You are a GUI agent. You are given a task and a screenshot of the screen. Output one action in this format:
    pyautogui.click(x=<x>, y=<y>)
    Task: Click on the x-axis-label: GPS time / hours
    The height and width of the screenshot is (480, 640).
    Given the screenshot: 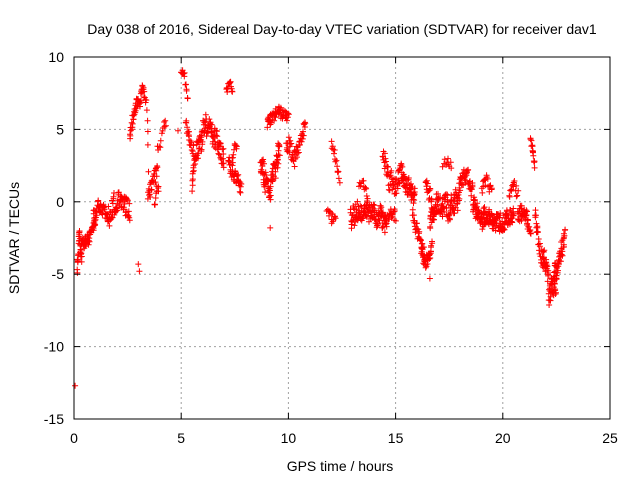 What is the action you would take?
    pyautogui.click(x=340, y=466)
    